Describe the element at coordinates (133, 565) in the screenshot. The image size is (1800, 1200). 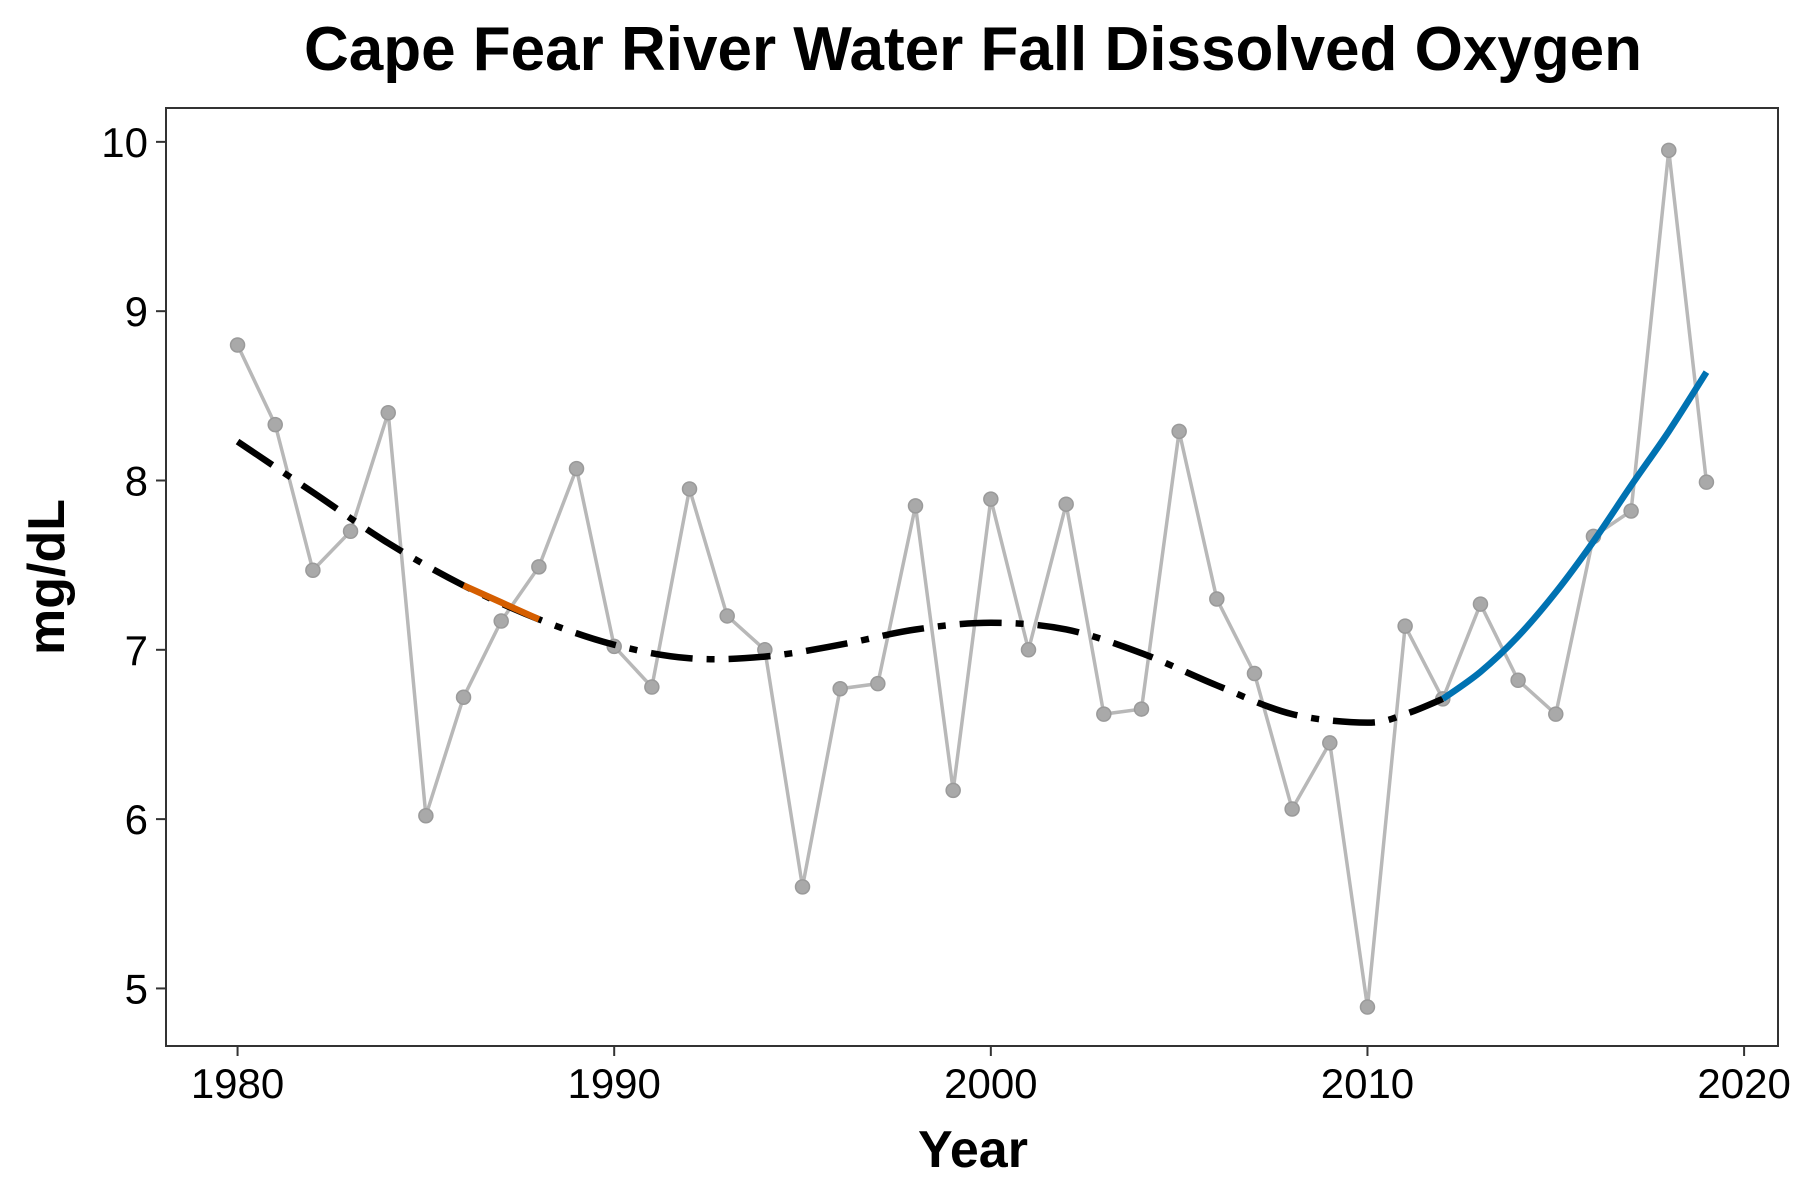
I see `y-axis: 5 6 7 8 9 10` at that location.